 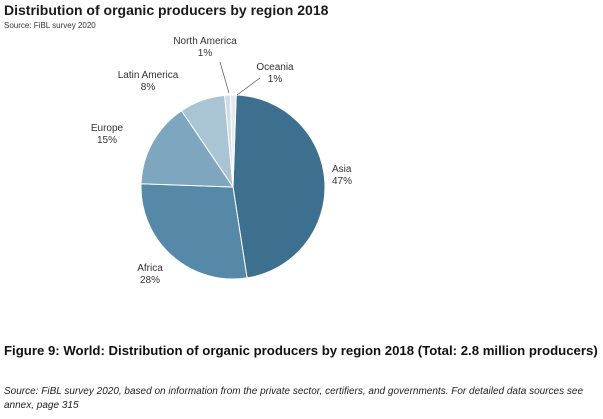 I want to click on slice-label-europe: Europe 15%, so click(x=107, y=134).